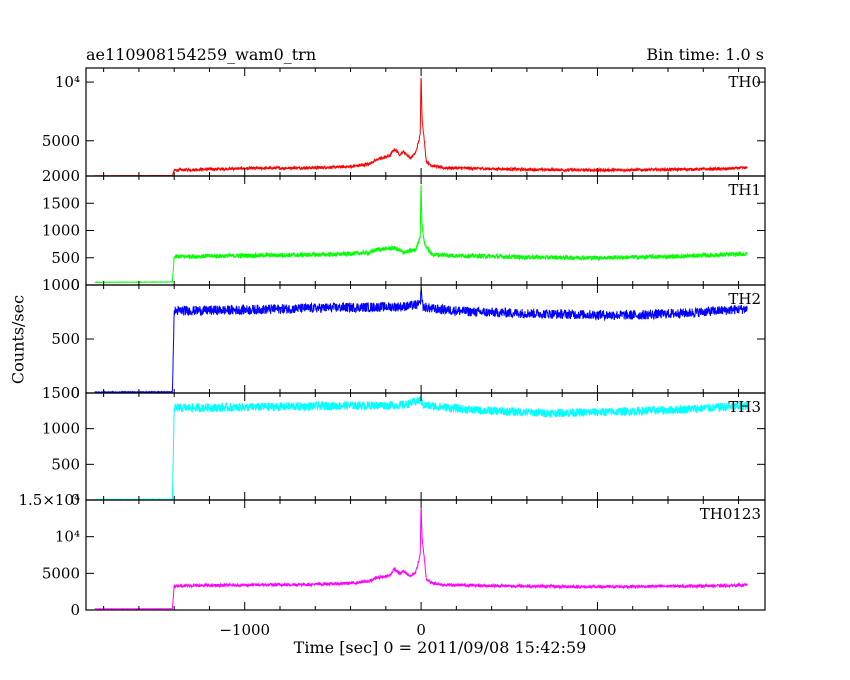 This screenshot has width=850, height=680. Describe the element at coordinates (597, 630) in the screenshot. I see `x-tick-label: 1000` at that location.